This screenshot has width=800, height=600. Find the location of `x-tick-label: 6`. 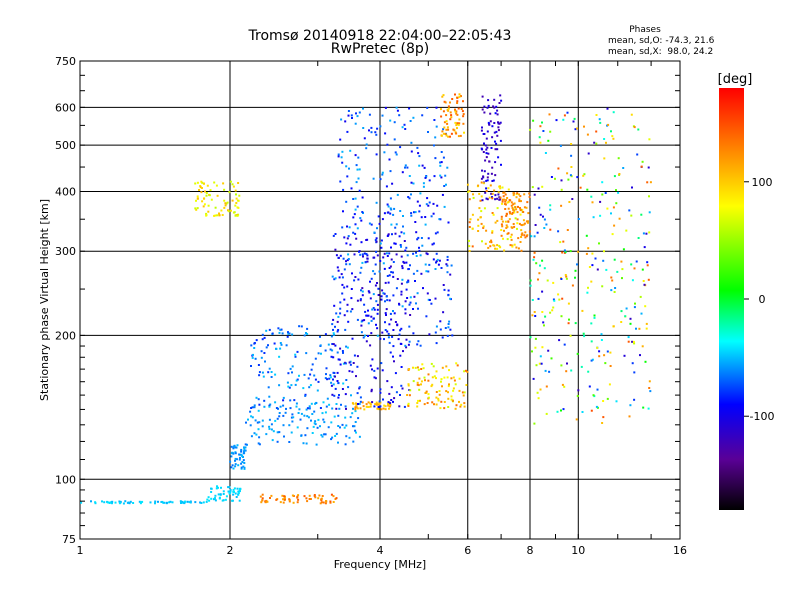

x-tick-label: 6 is located at coordinates (467, 550).